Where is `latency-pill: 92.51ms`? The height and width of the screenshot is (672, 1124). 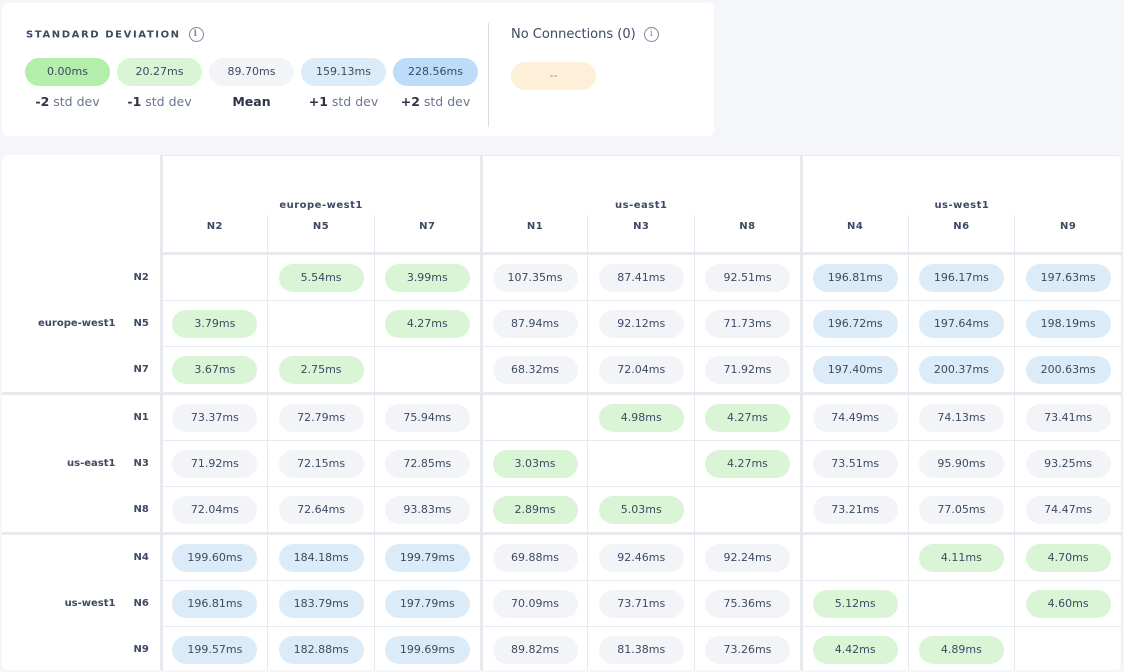
latency-pill: 92.51ms is located at coordinates (747, 277).